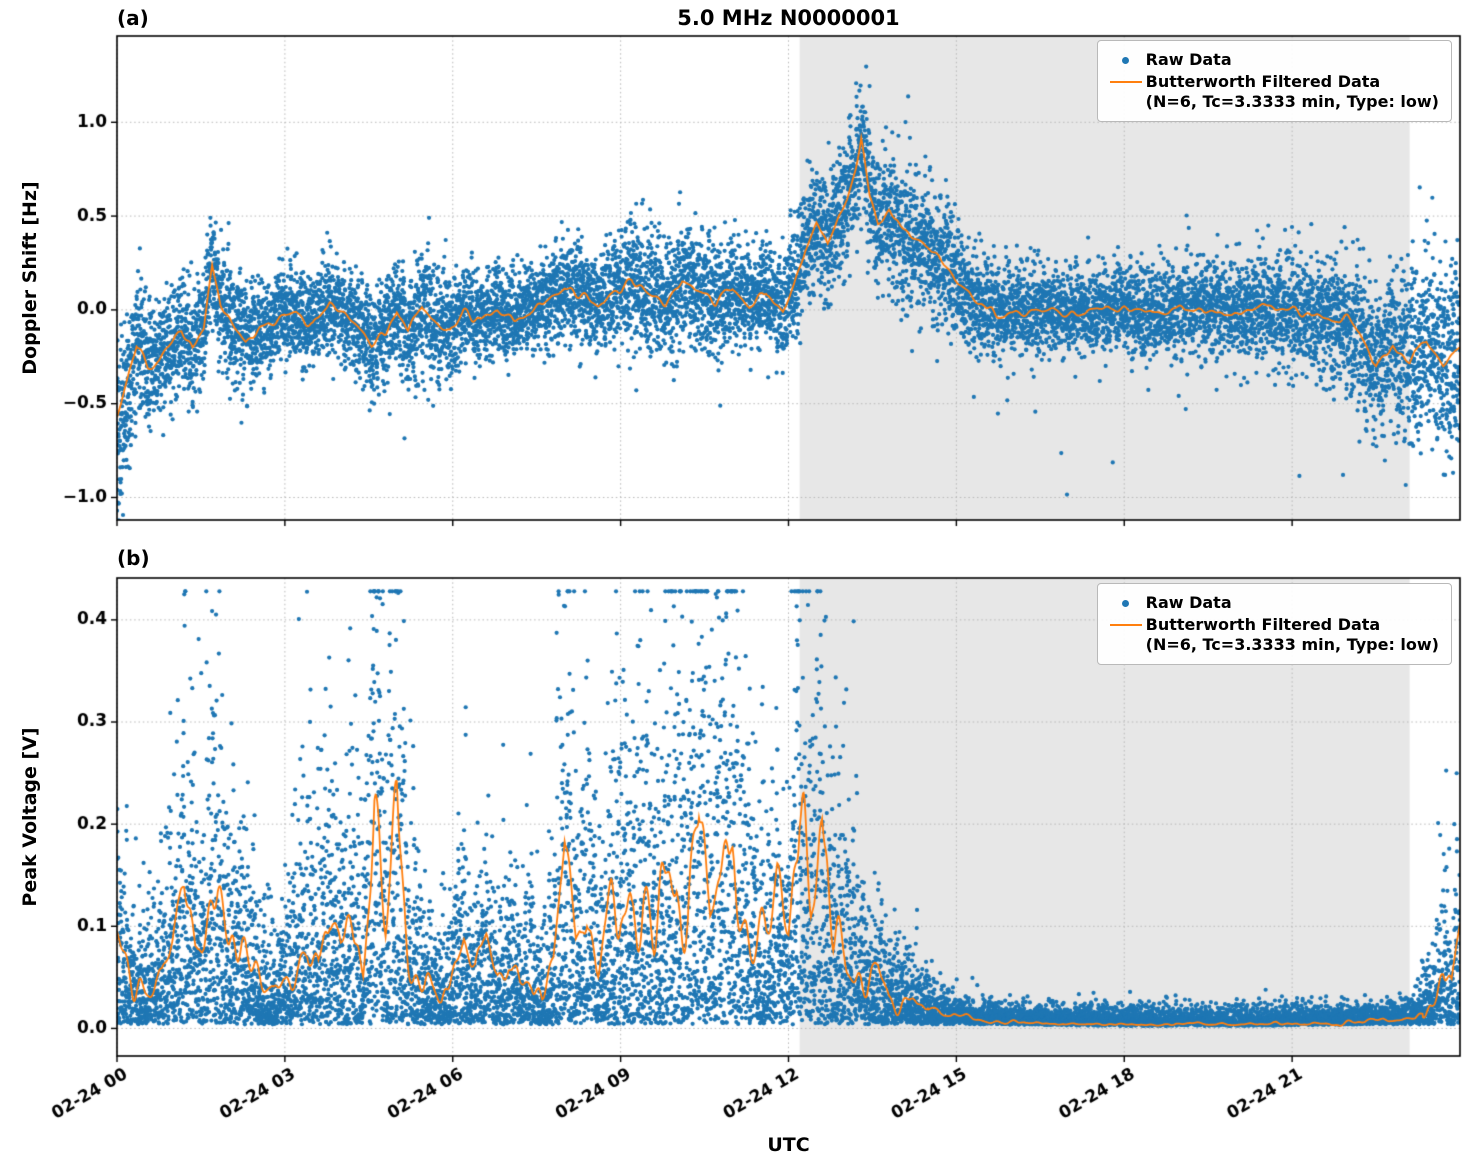 Image resolution: width=1472 pixels, height=1172 pixels. What do you see at coordinates (30, 817) in the screenshot?
I see `panel-b-ylabel: Peak Voltage [V]` at bounding box center [30, 817].